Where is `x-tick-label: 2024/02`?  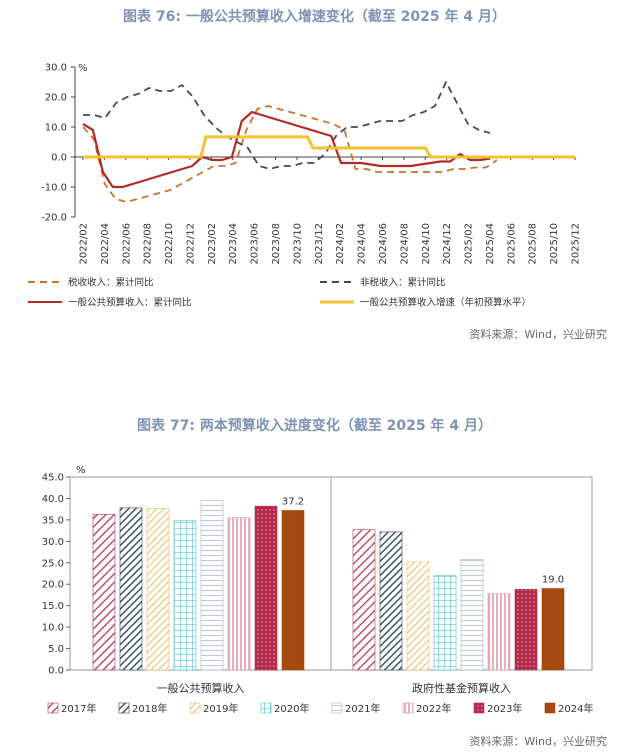 x-tick-label: 2024/02 is located at coordinates (340, 244).